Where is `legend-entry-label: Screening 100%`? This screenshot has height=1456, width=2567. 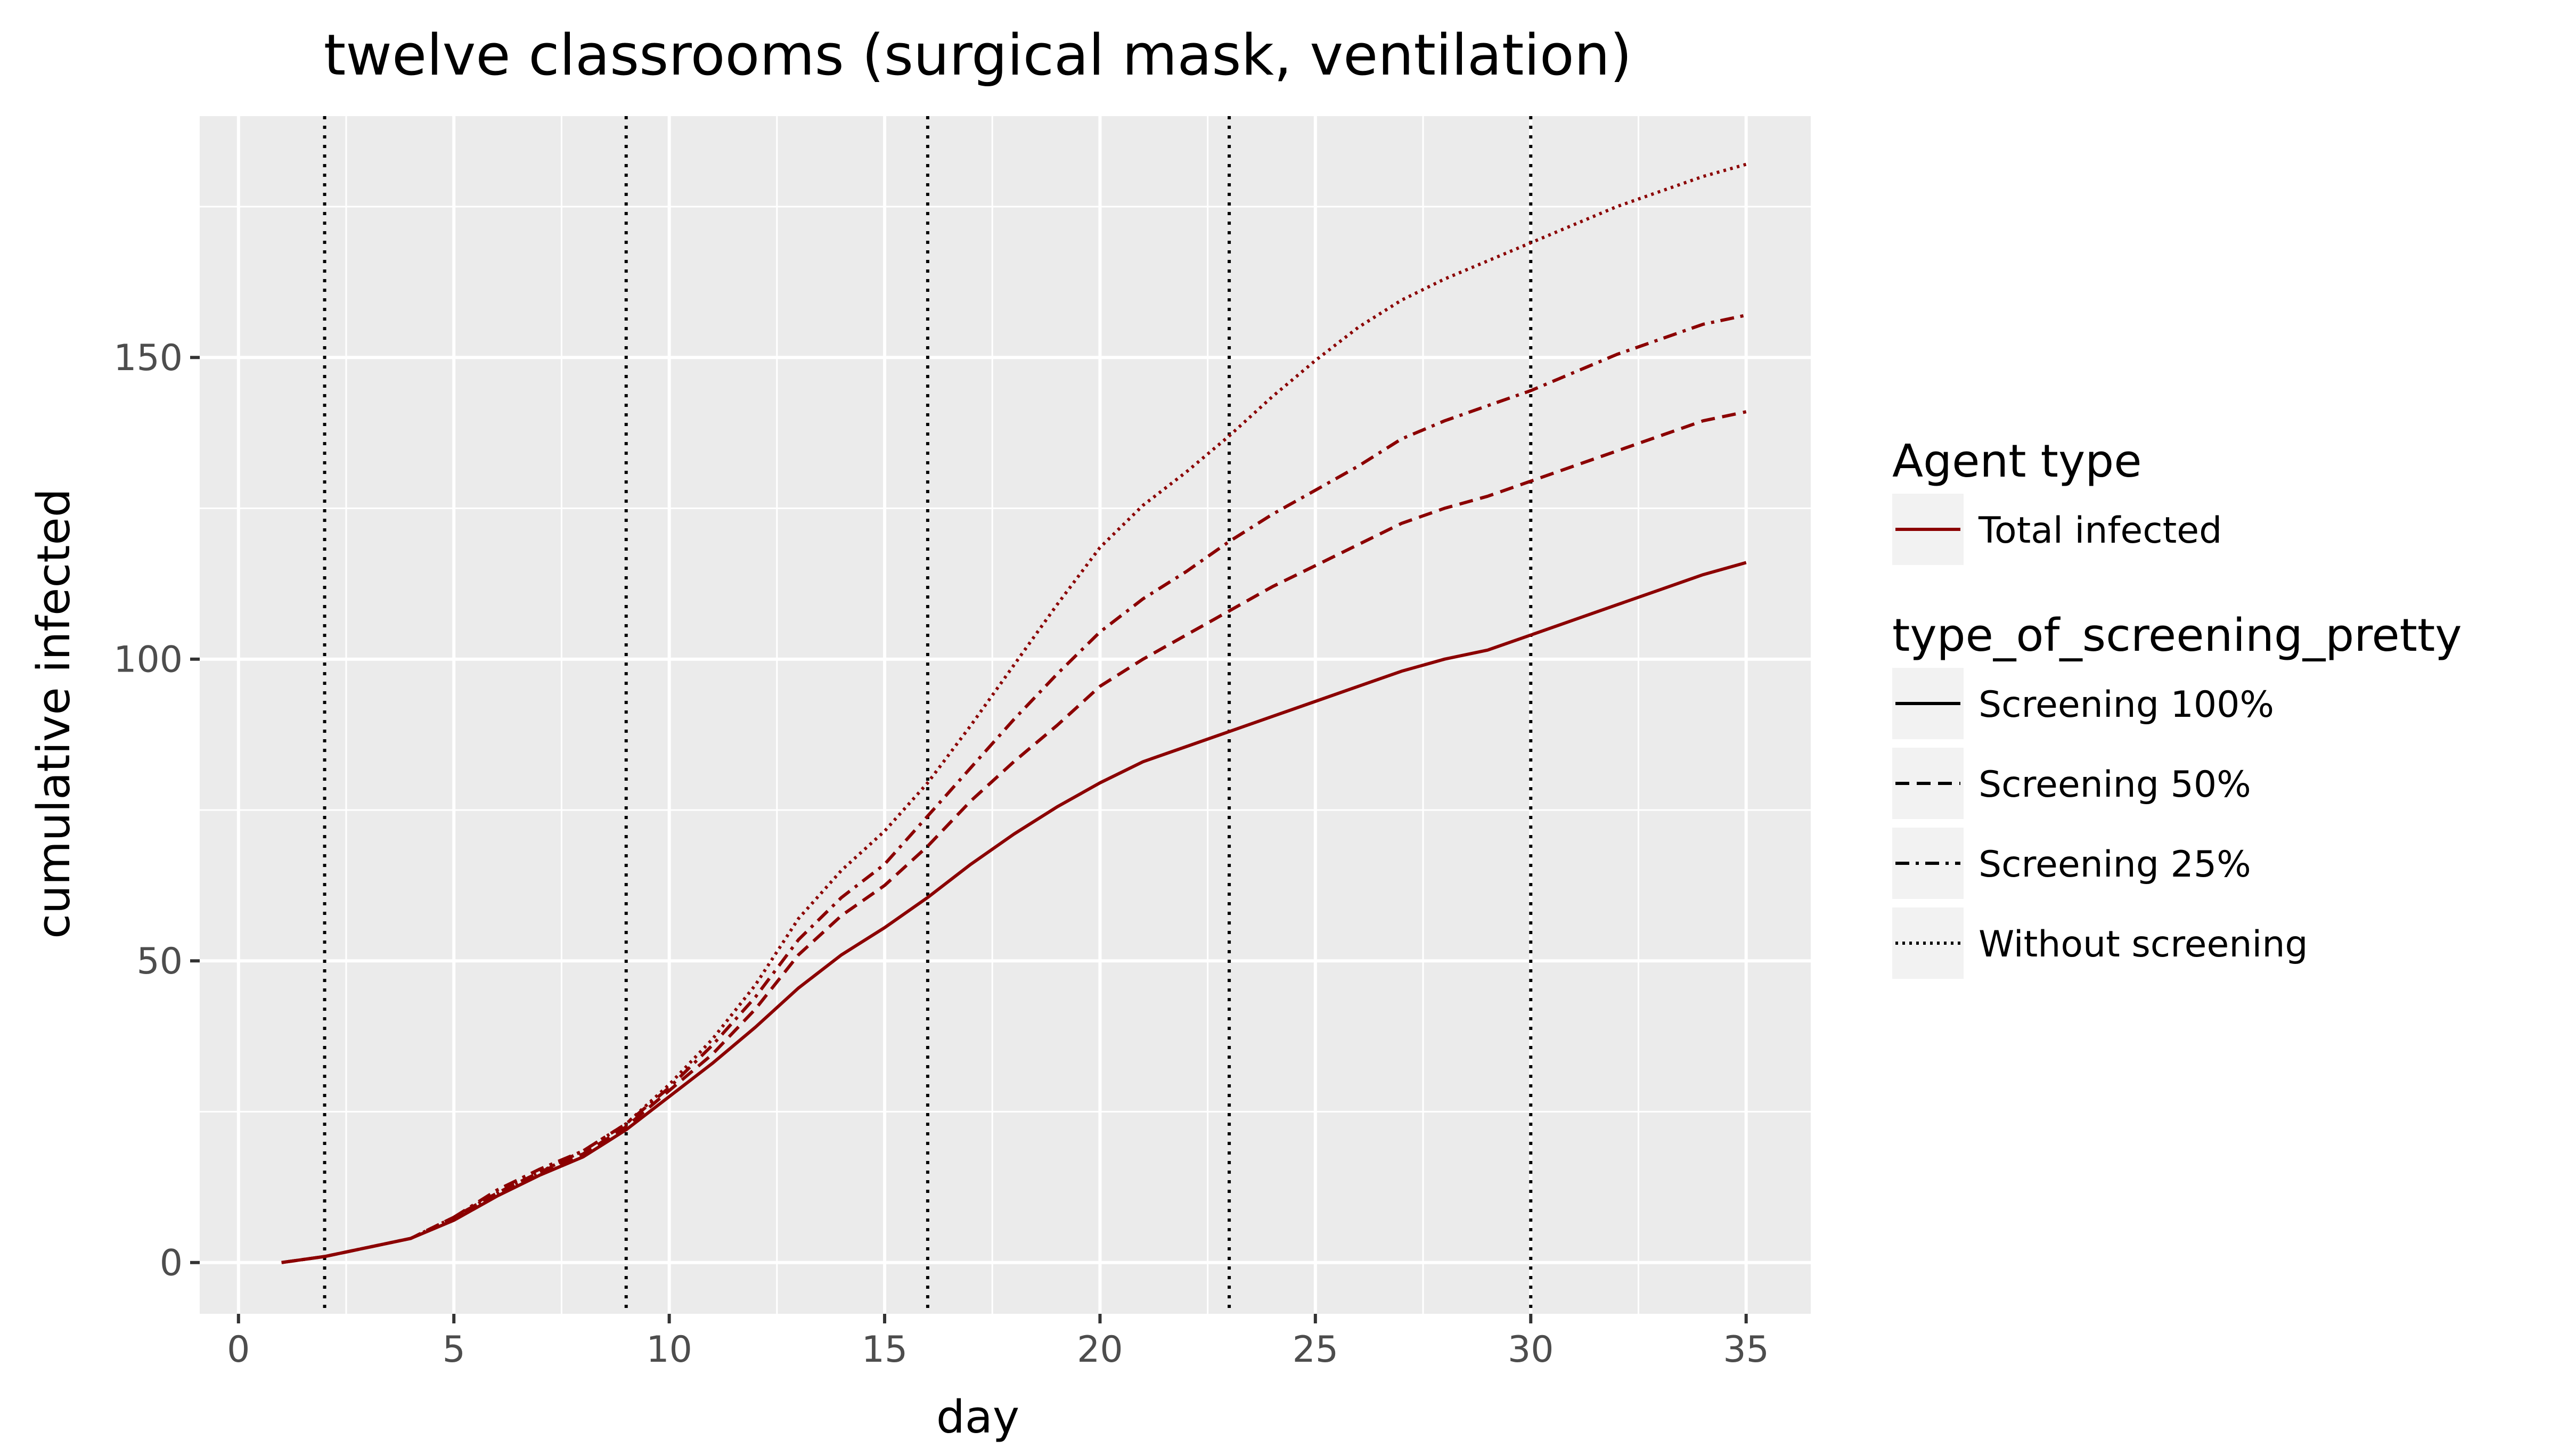 legend-entry-label: Screening 100% is located at coordinates (2126, 705).